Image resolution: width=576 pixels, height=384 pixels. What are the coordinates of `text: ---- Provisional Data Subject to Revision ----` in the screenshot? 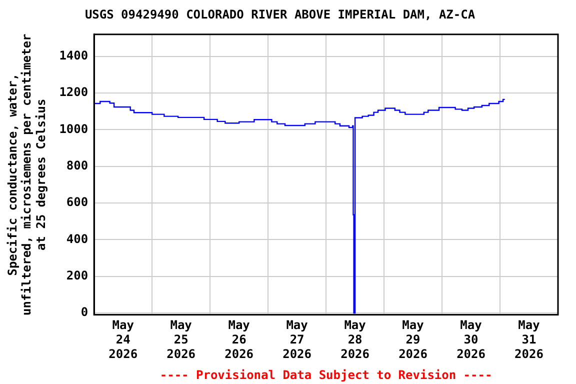 It's located at (326, 375).